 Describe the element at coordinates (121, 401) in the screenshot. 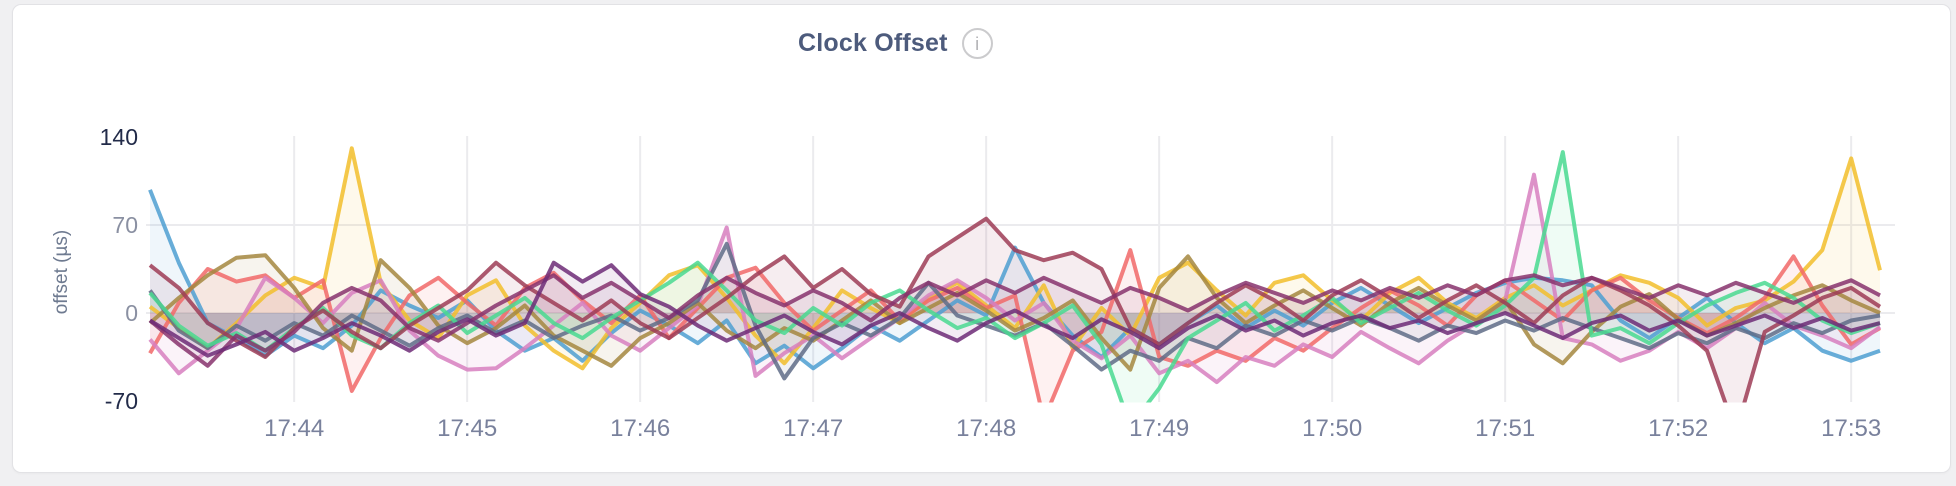

I see `y-tick-label: -70` at that location.